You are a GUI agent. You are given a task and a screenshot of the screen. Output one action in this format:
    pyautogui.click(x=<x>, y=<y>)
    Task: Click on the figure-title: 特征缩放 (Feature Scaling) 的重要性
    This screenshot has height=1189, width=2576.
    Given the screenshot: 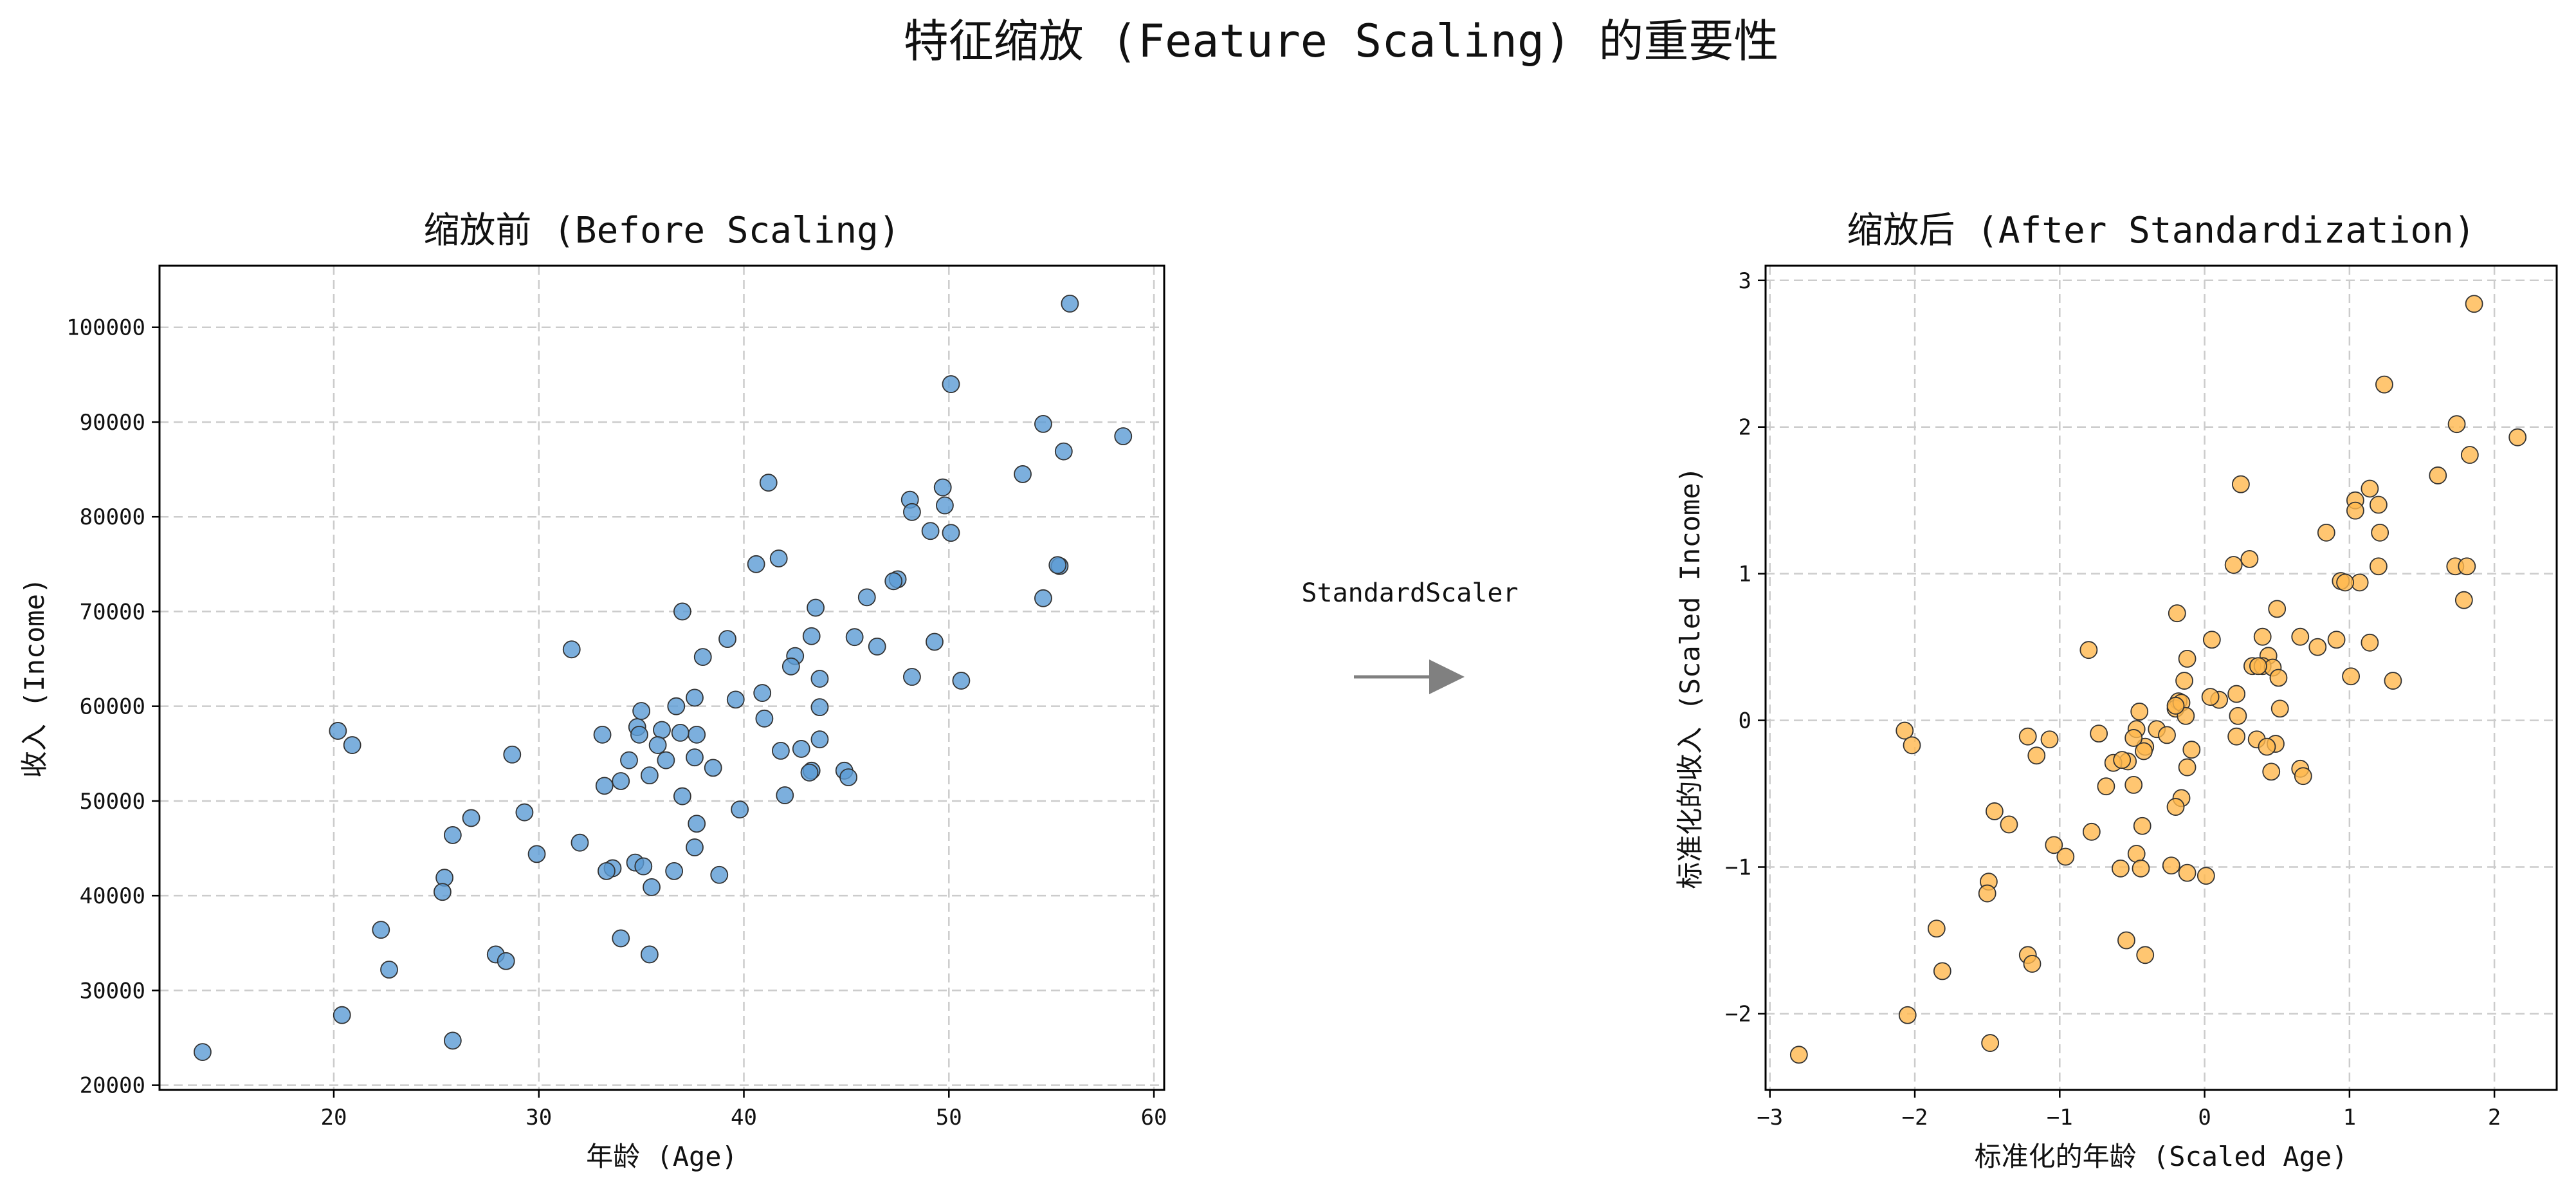 What is the action you would take?
    pyautogui.click(x=1341, y=41)
    